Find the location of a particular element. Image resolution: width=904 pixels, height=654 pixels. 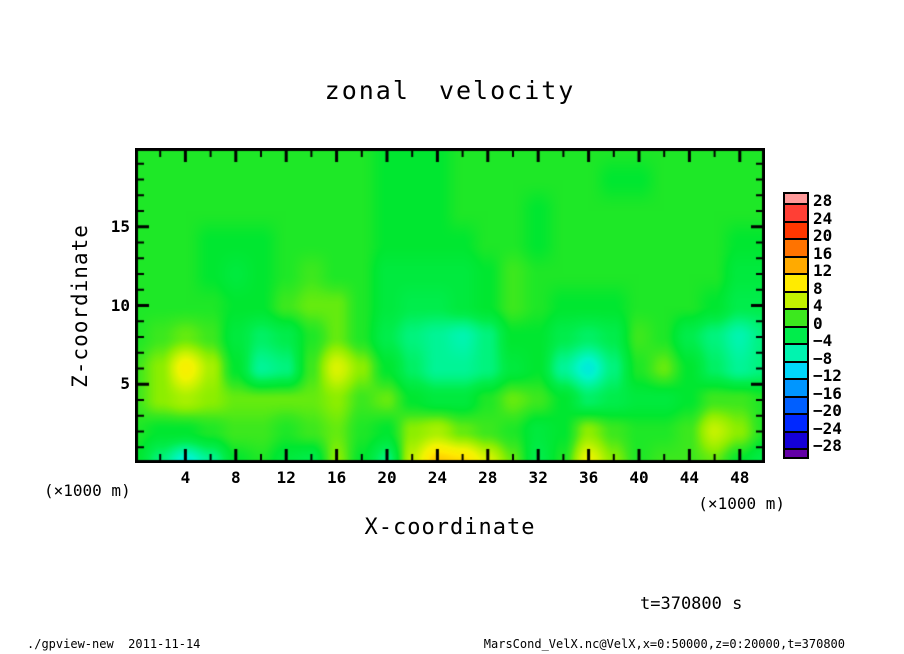

colorbar-tick-label: 28 is located at coordinates (823, 200).